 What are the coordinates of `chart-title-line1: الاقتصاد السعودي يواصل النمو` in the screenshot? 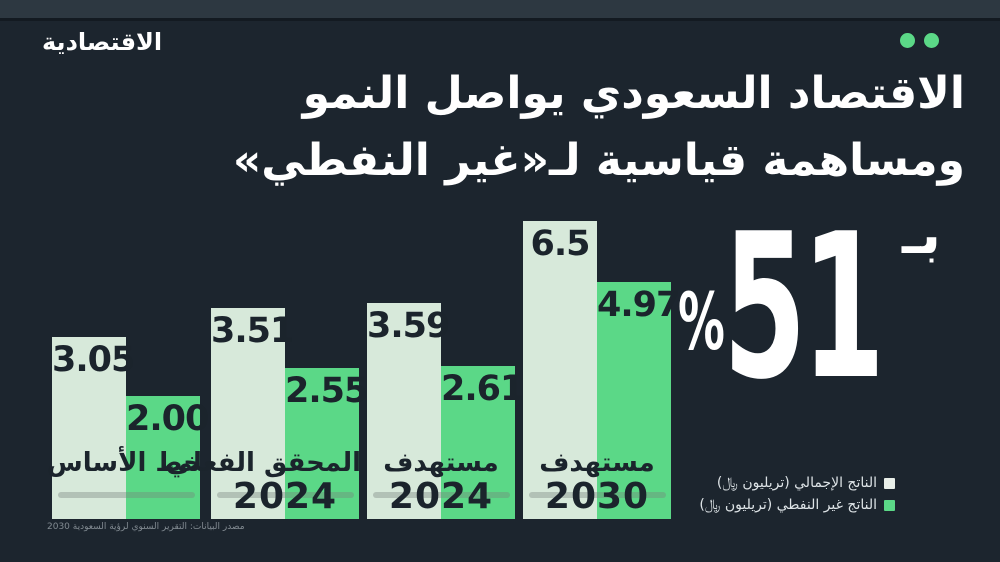 It's located at (633, 93).